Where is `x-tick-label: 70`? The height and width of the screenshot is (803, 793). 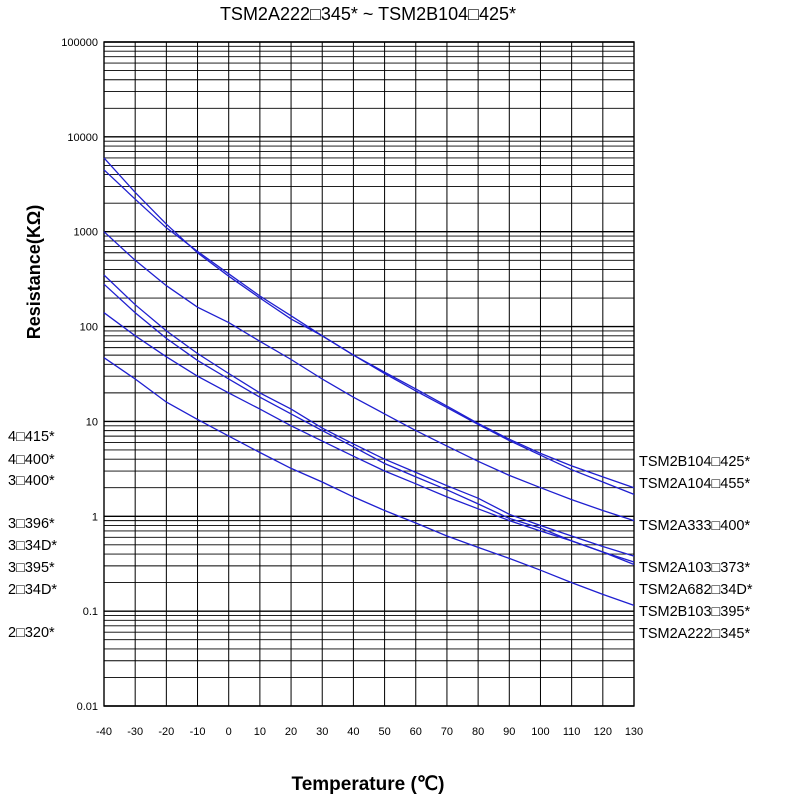
x-tick-label: 70 is located at coordinates (447, 732).